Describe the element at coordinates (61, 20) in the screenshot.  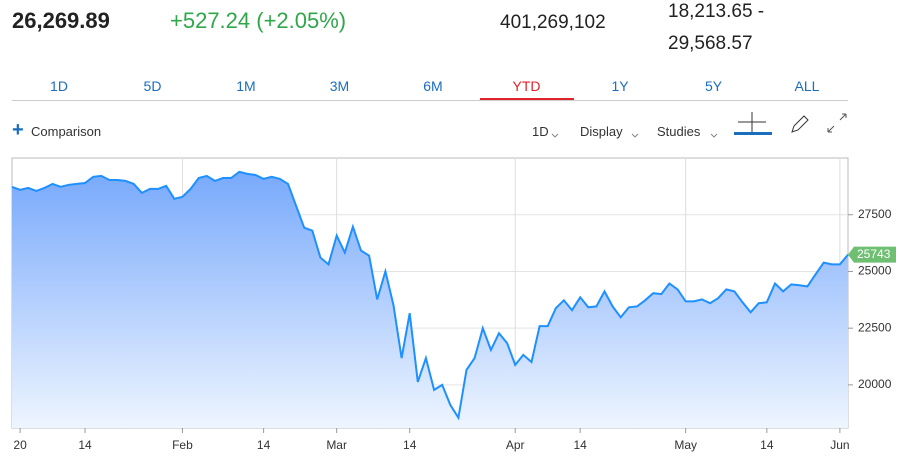
I see `price: 26,269.89` at that location.